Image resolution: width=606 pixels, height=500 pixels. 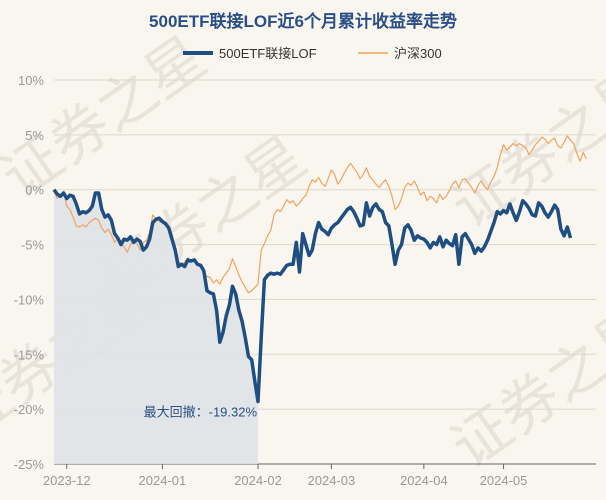 What do you see at coordinates (201, 411) in the screenshot?
I see `max-drawdown-label: 最大回撤：-19.32%` at bounding box center [201, 411].